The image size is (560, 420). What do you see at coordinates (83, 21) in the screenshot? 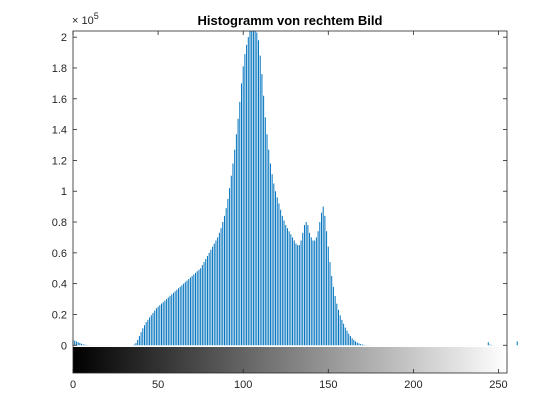
I see `y-exponent-base: × 10` at bounding box center [83, 21].